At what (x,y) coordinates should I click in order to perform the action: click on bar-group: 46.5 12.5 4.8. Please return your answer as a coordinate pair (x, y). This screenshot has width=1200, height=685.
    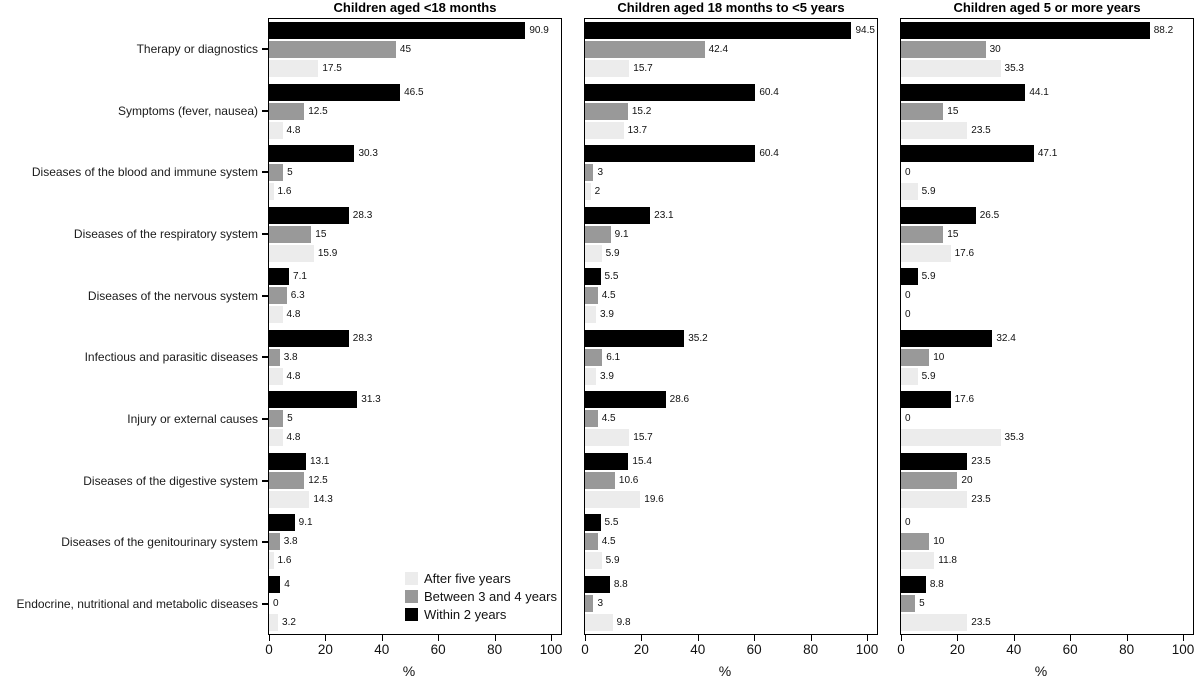
    Looking at the image, I should click on (415, 112).